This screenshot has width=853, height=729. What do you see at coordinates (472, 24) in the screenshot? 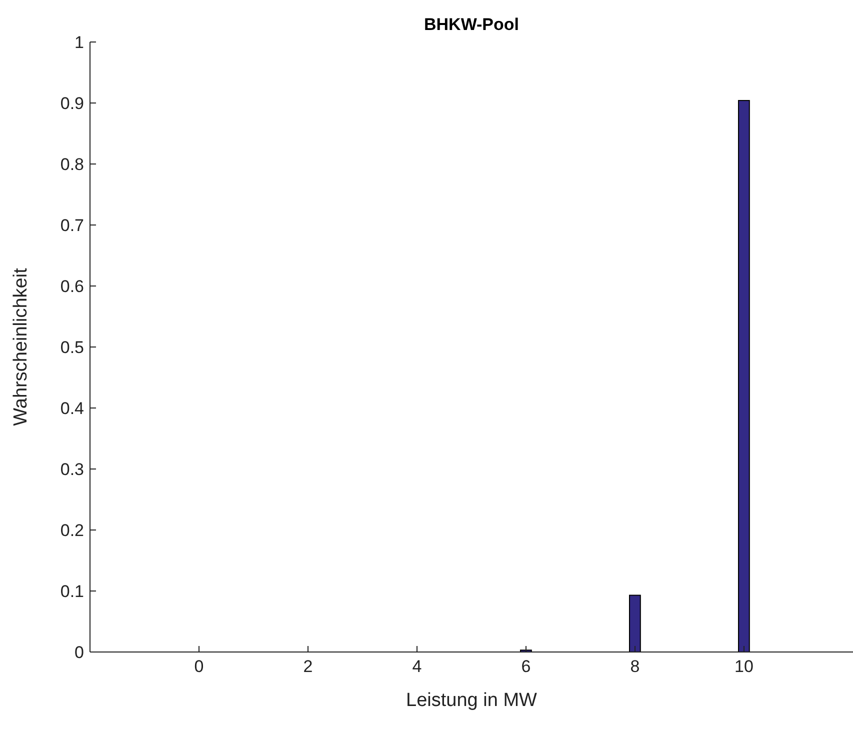
I see `chart-title: BHKW-Pool` at bounding box center [472, 24].